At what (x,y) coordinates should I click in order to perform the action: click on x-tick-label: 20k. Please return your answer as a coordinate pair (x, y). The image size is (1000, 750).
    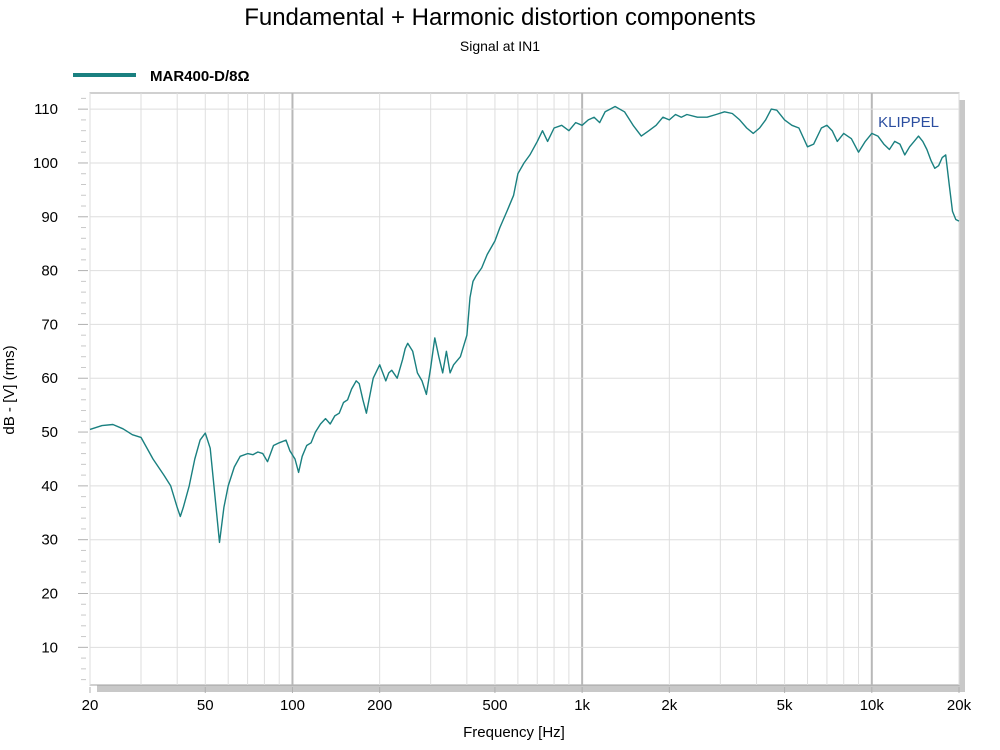
    Looking at the image, I should click on (959, 705).